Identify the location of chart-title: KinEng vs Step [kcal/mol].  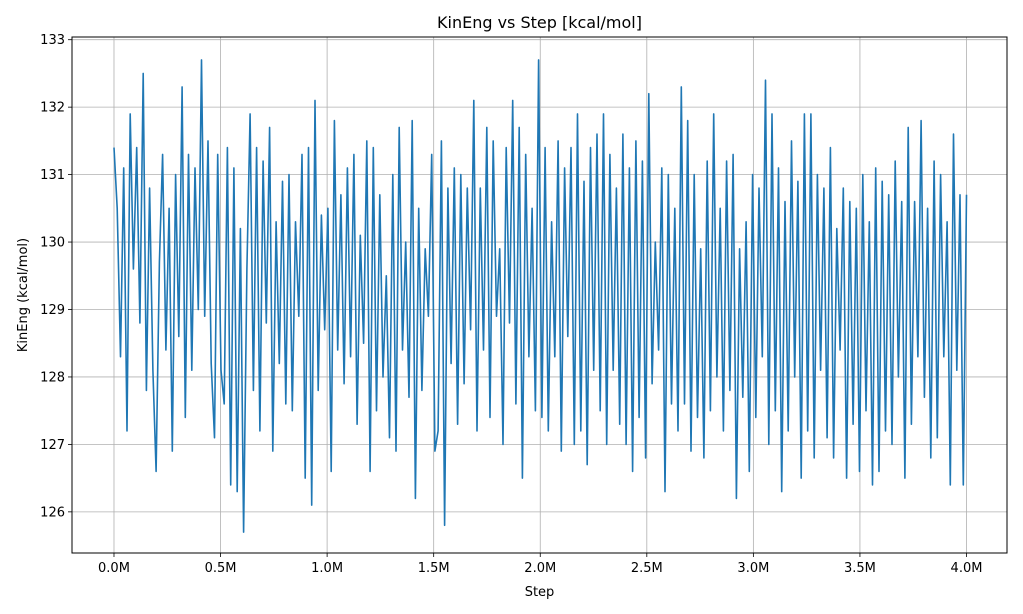
(539, 22).